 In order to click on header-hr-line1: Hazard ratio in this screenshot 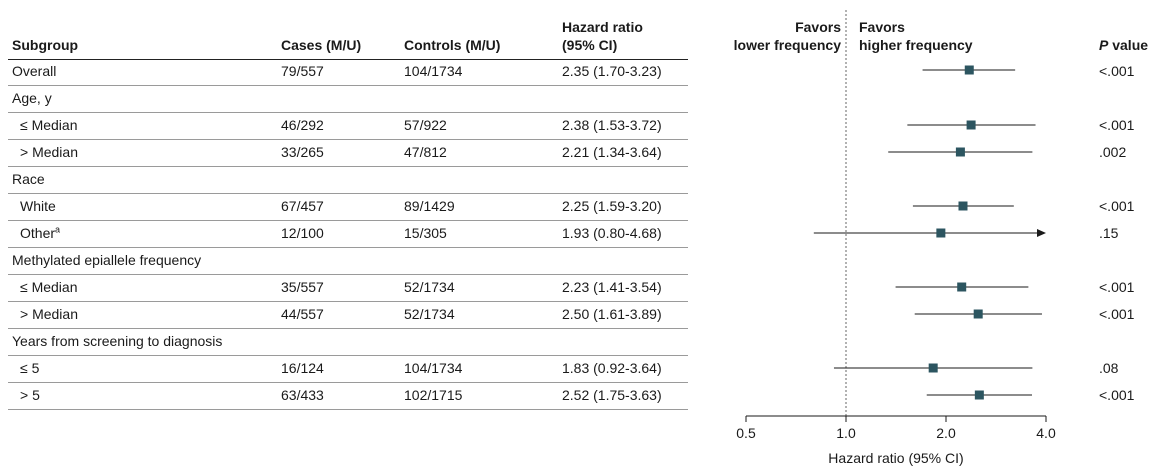, I will do `click(602, 27)`.